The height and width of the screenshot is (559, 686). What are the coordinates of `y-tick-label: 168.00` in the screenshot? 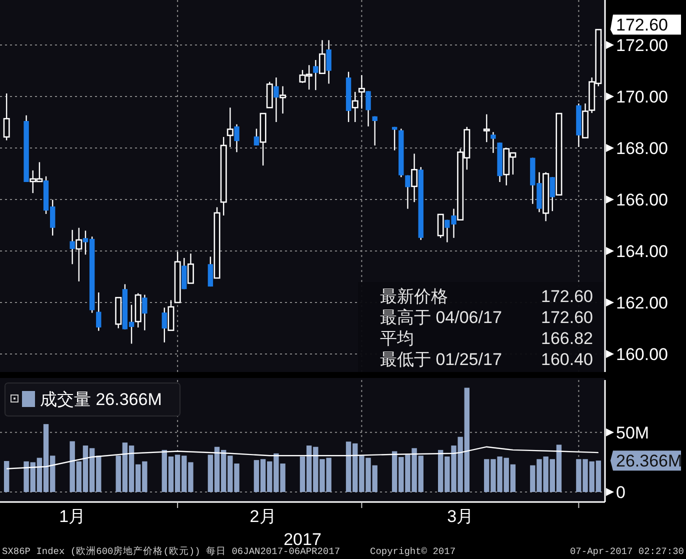 It's located at (642, 148).